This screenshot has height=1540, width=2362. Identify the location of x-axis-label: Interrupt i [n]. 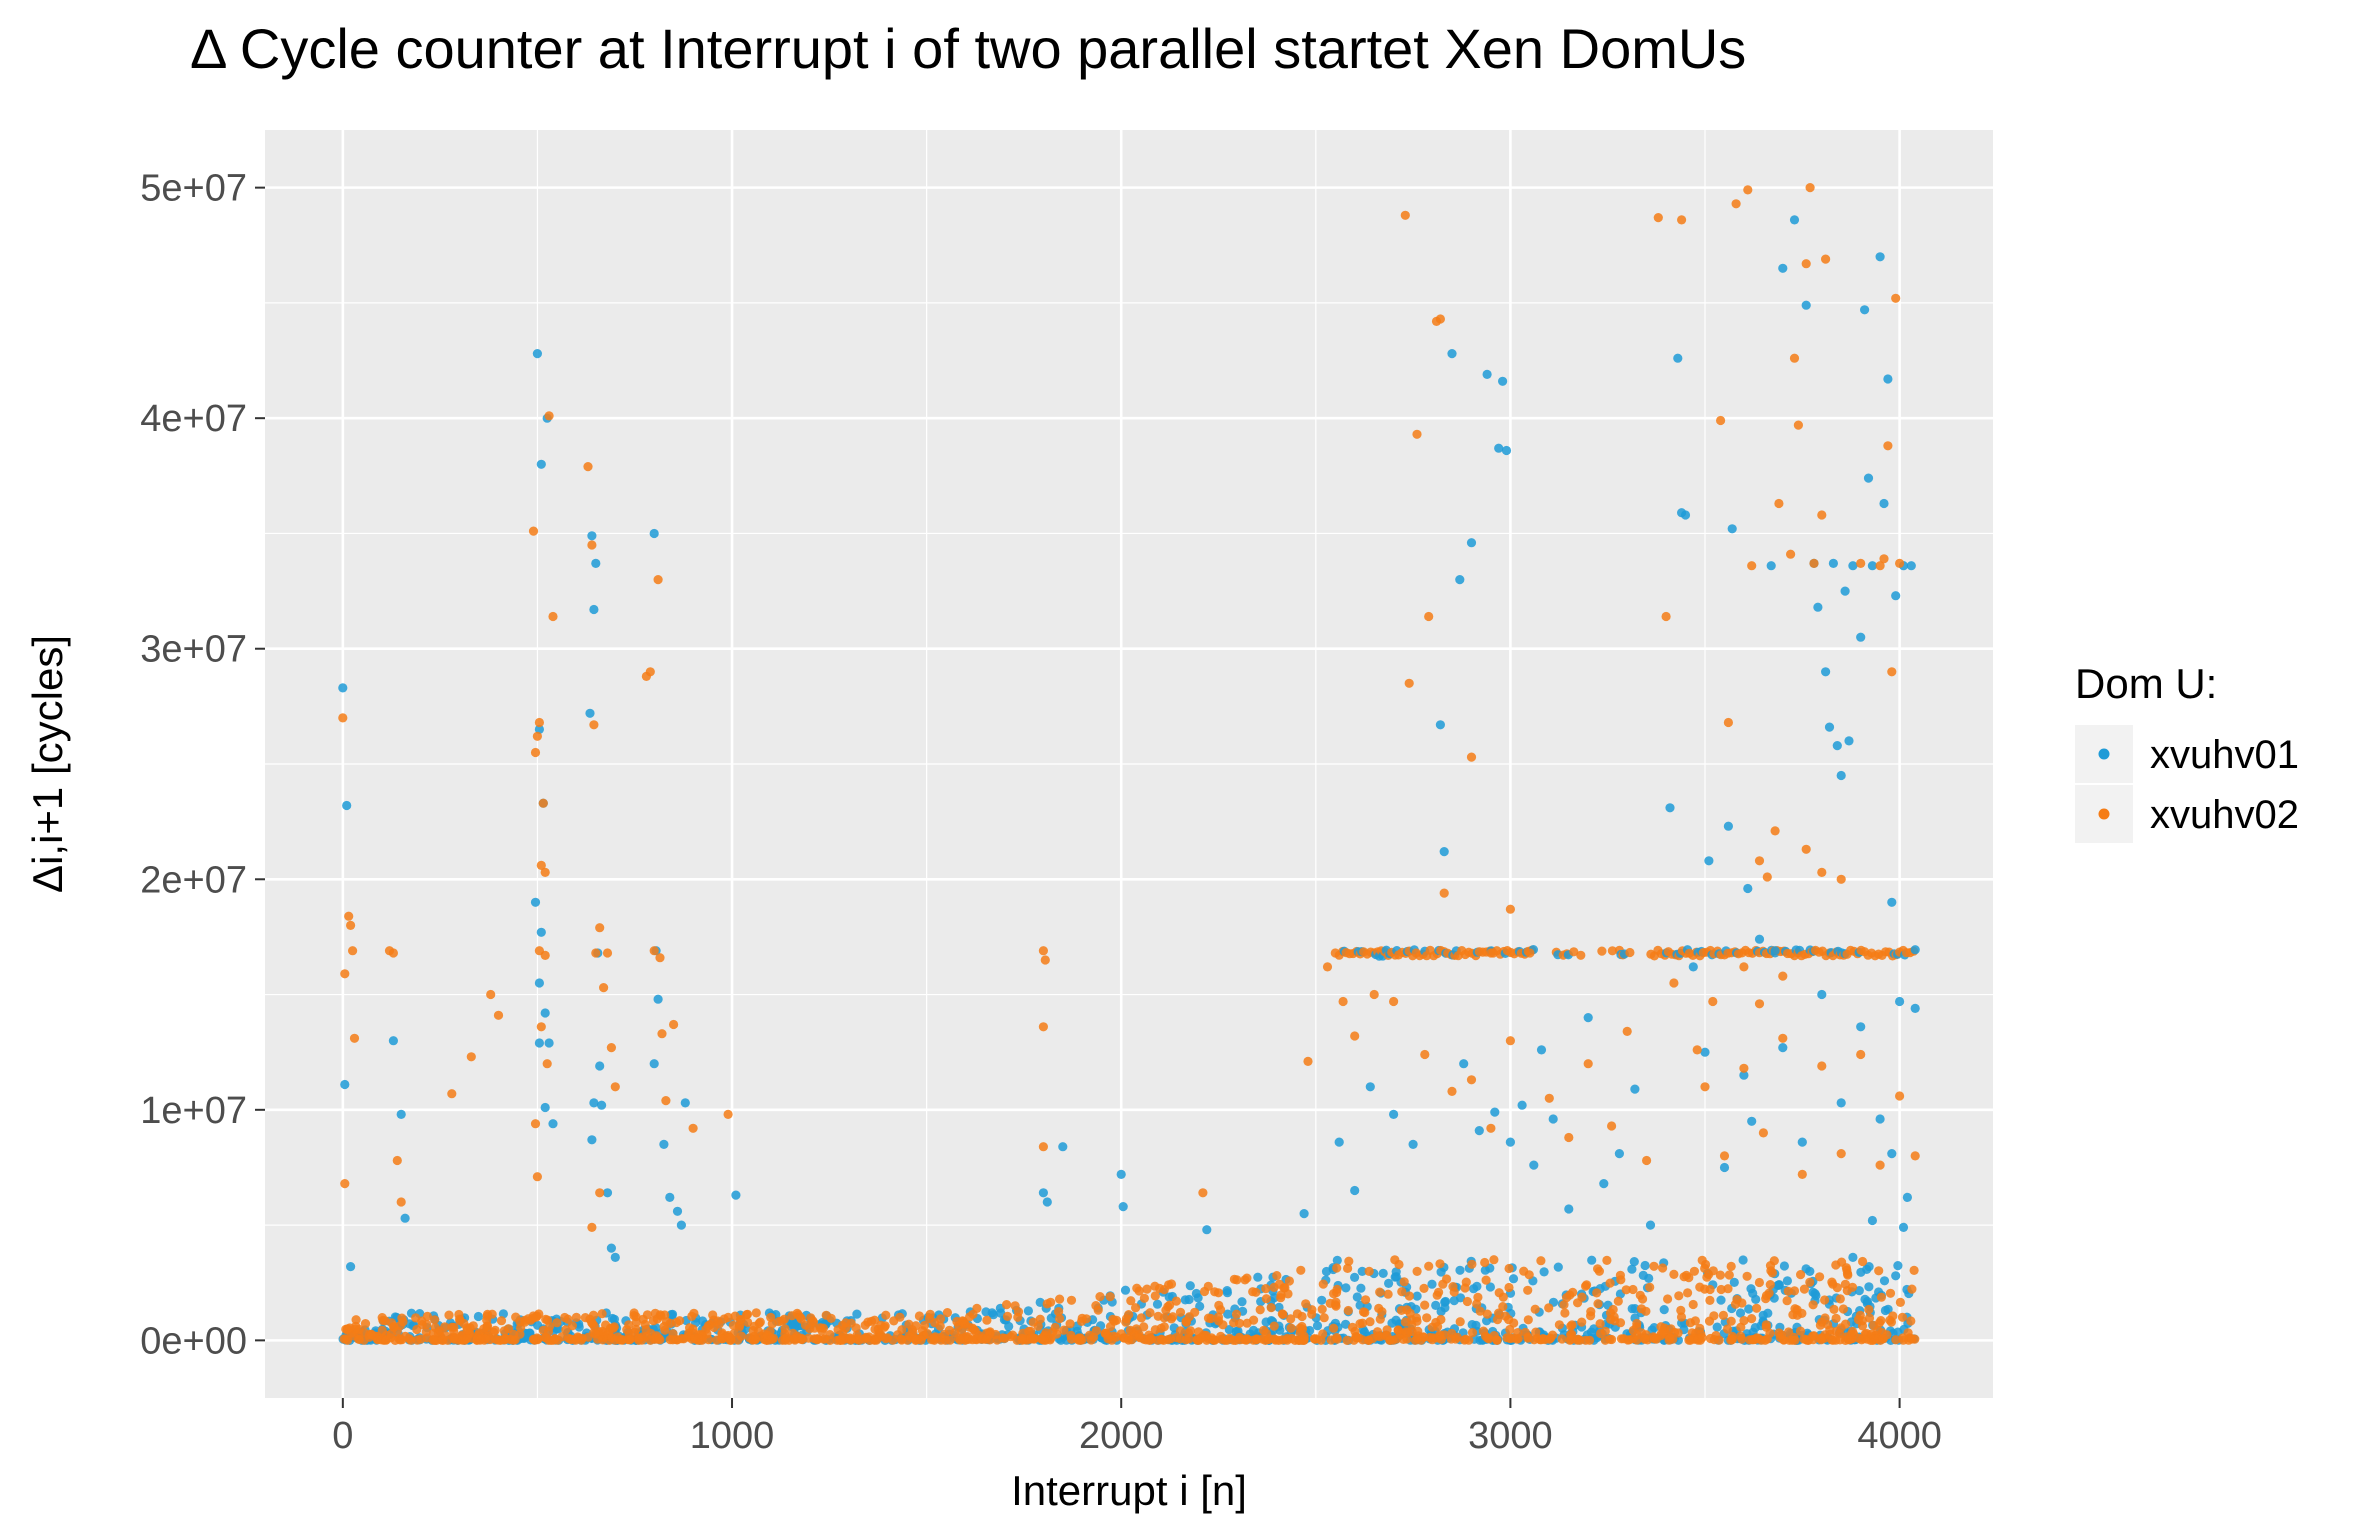
(1129, 1490).